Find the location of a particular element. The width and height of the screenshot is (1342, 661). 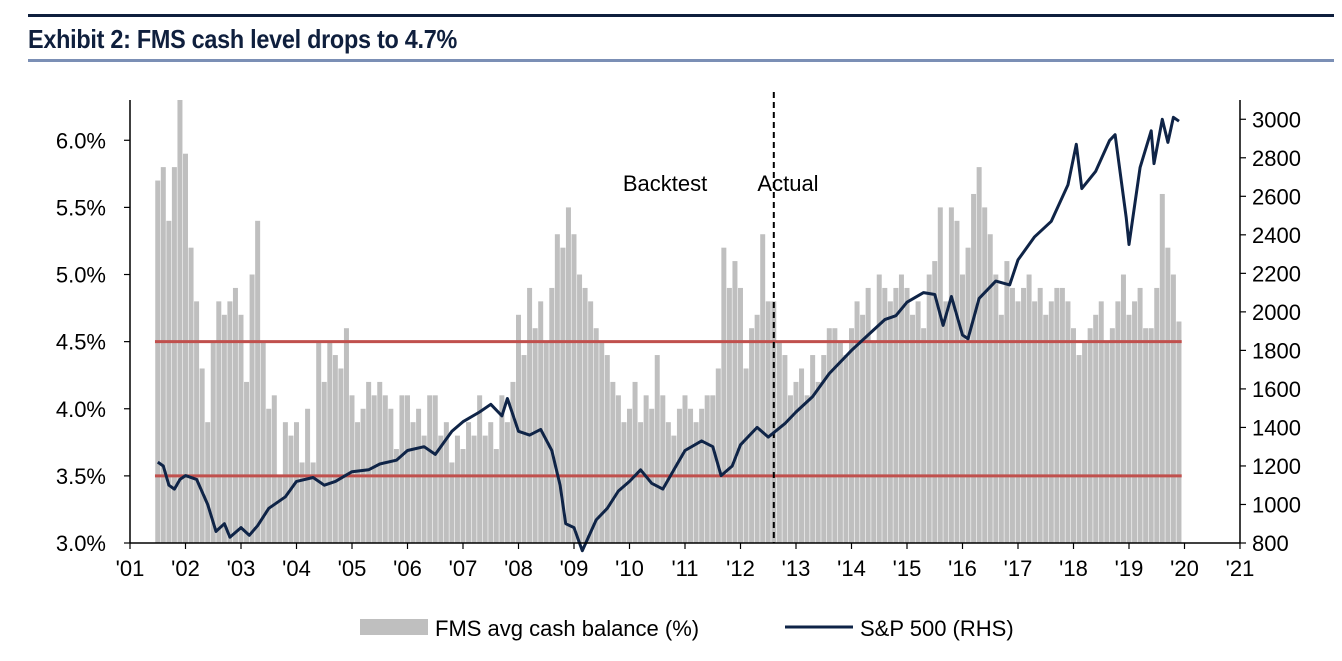

x-tick-label: '08 is located at coordinates (518, 568).